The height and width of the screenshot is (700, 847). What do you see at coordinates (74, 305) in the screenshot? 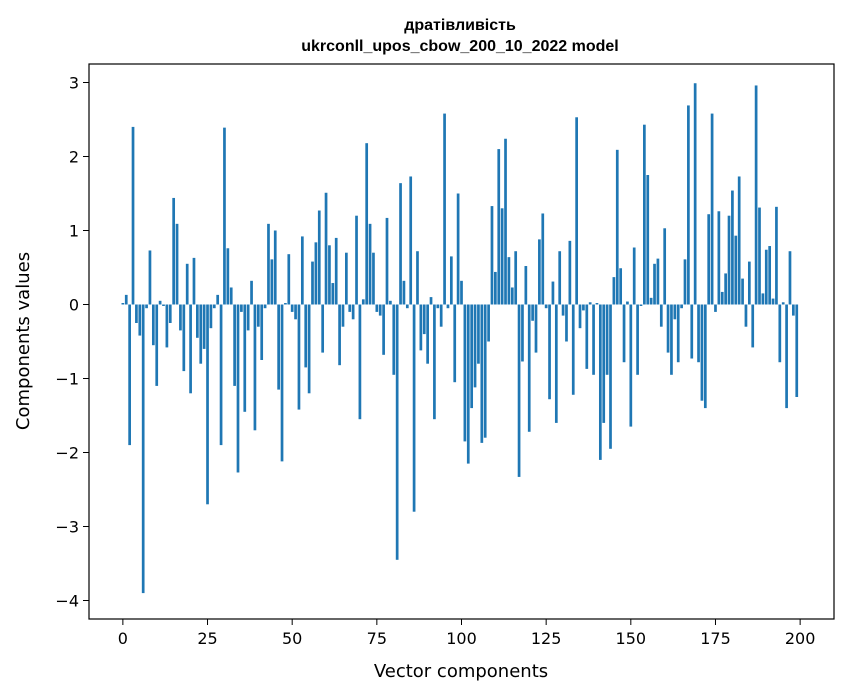
I see `y-tick-label: 0` at bounding box center [74, 305].